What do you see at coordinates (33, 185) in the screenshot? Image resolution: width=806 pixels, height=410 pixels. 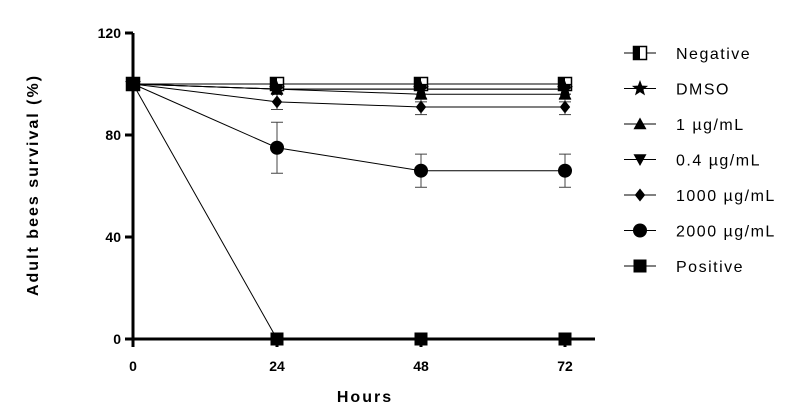 I see `y-axis-title: Adult bees survival (%)` at bounding box center [33, 185].